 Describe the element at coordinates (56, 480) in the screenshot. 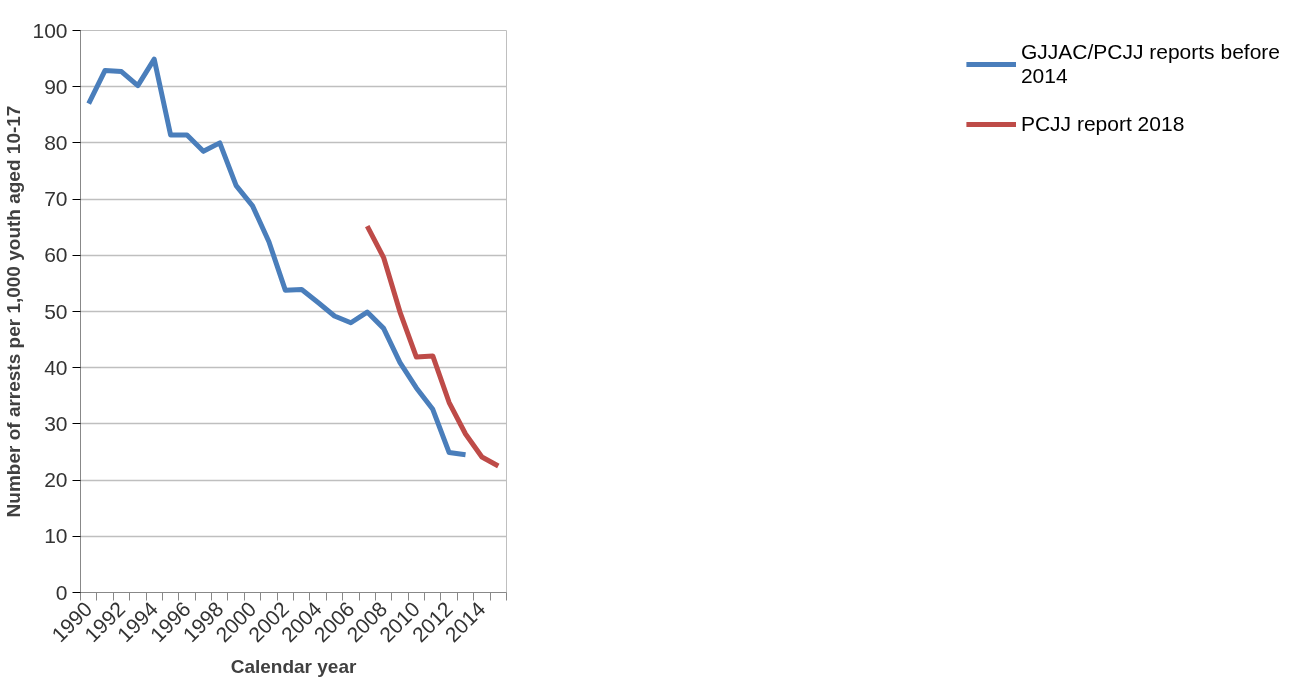

I see `y-tick-label: 20` at that location.